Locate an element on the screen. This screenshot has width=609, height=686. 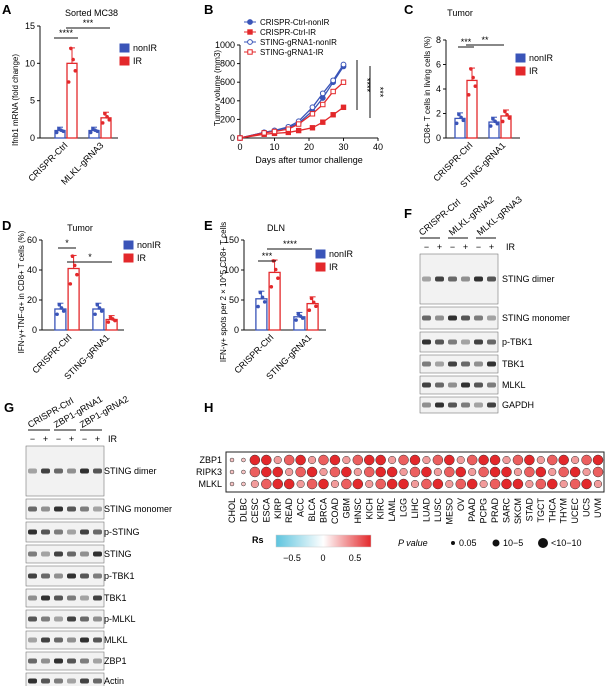
y-tick-label: 8 is located at coordinates (438, 40).